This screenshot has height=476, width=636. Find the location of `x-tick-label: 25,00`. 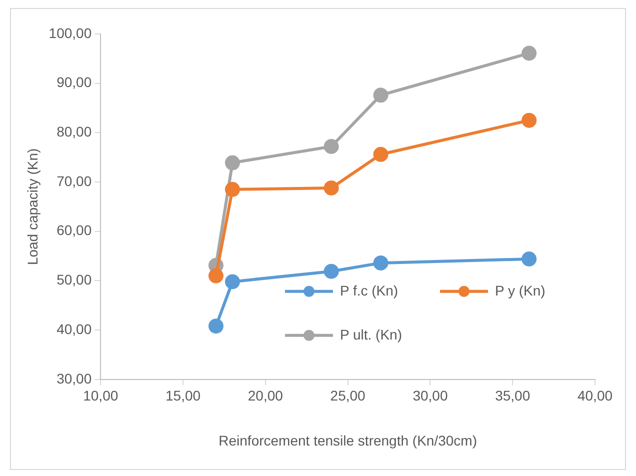

x-tick-label: 25,00 is located at coordinates (348, 396).